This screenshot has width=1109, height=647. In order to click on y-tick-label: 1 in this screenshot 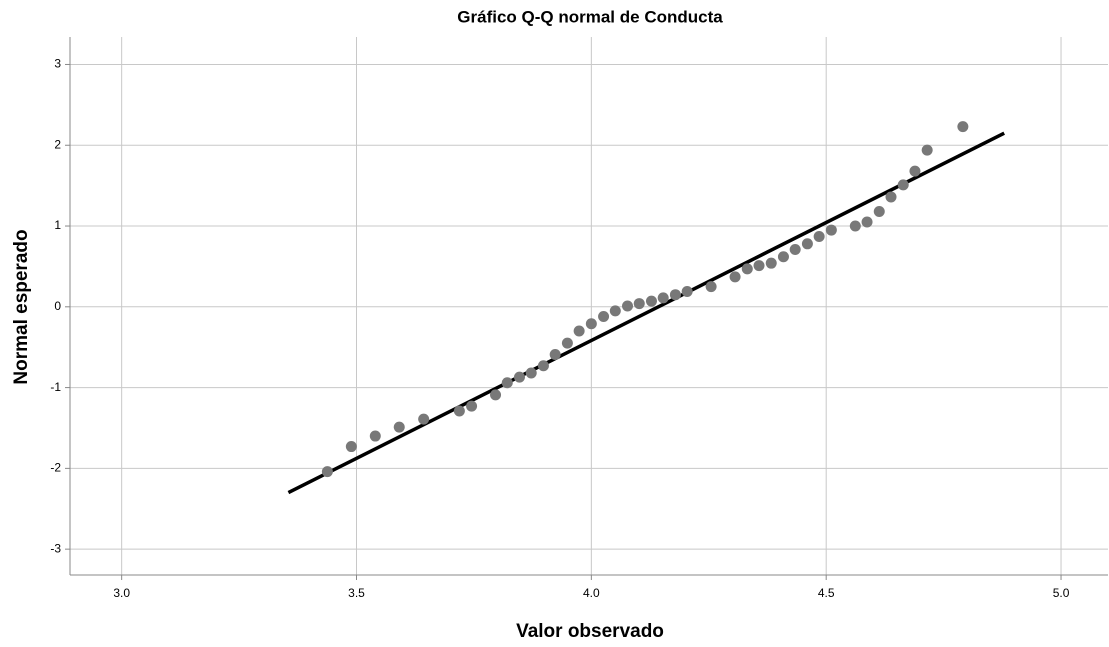, I will do `click(57, 225)`.